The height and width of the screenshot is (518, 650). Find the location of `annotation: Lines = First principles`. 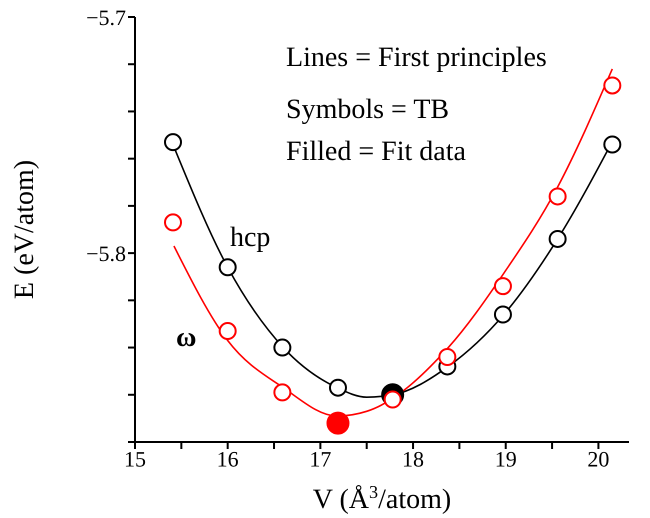

annotation: Lines = First principles is located at coordinates (416, 57).